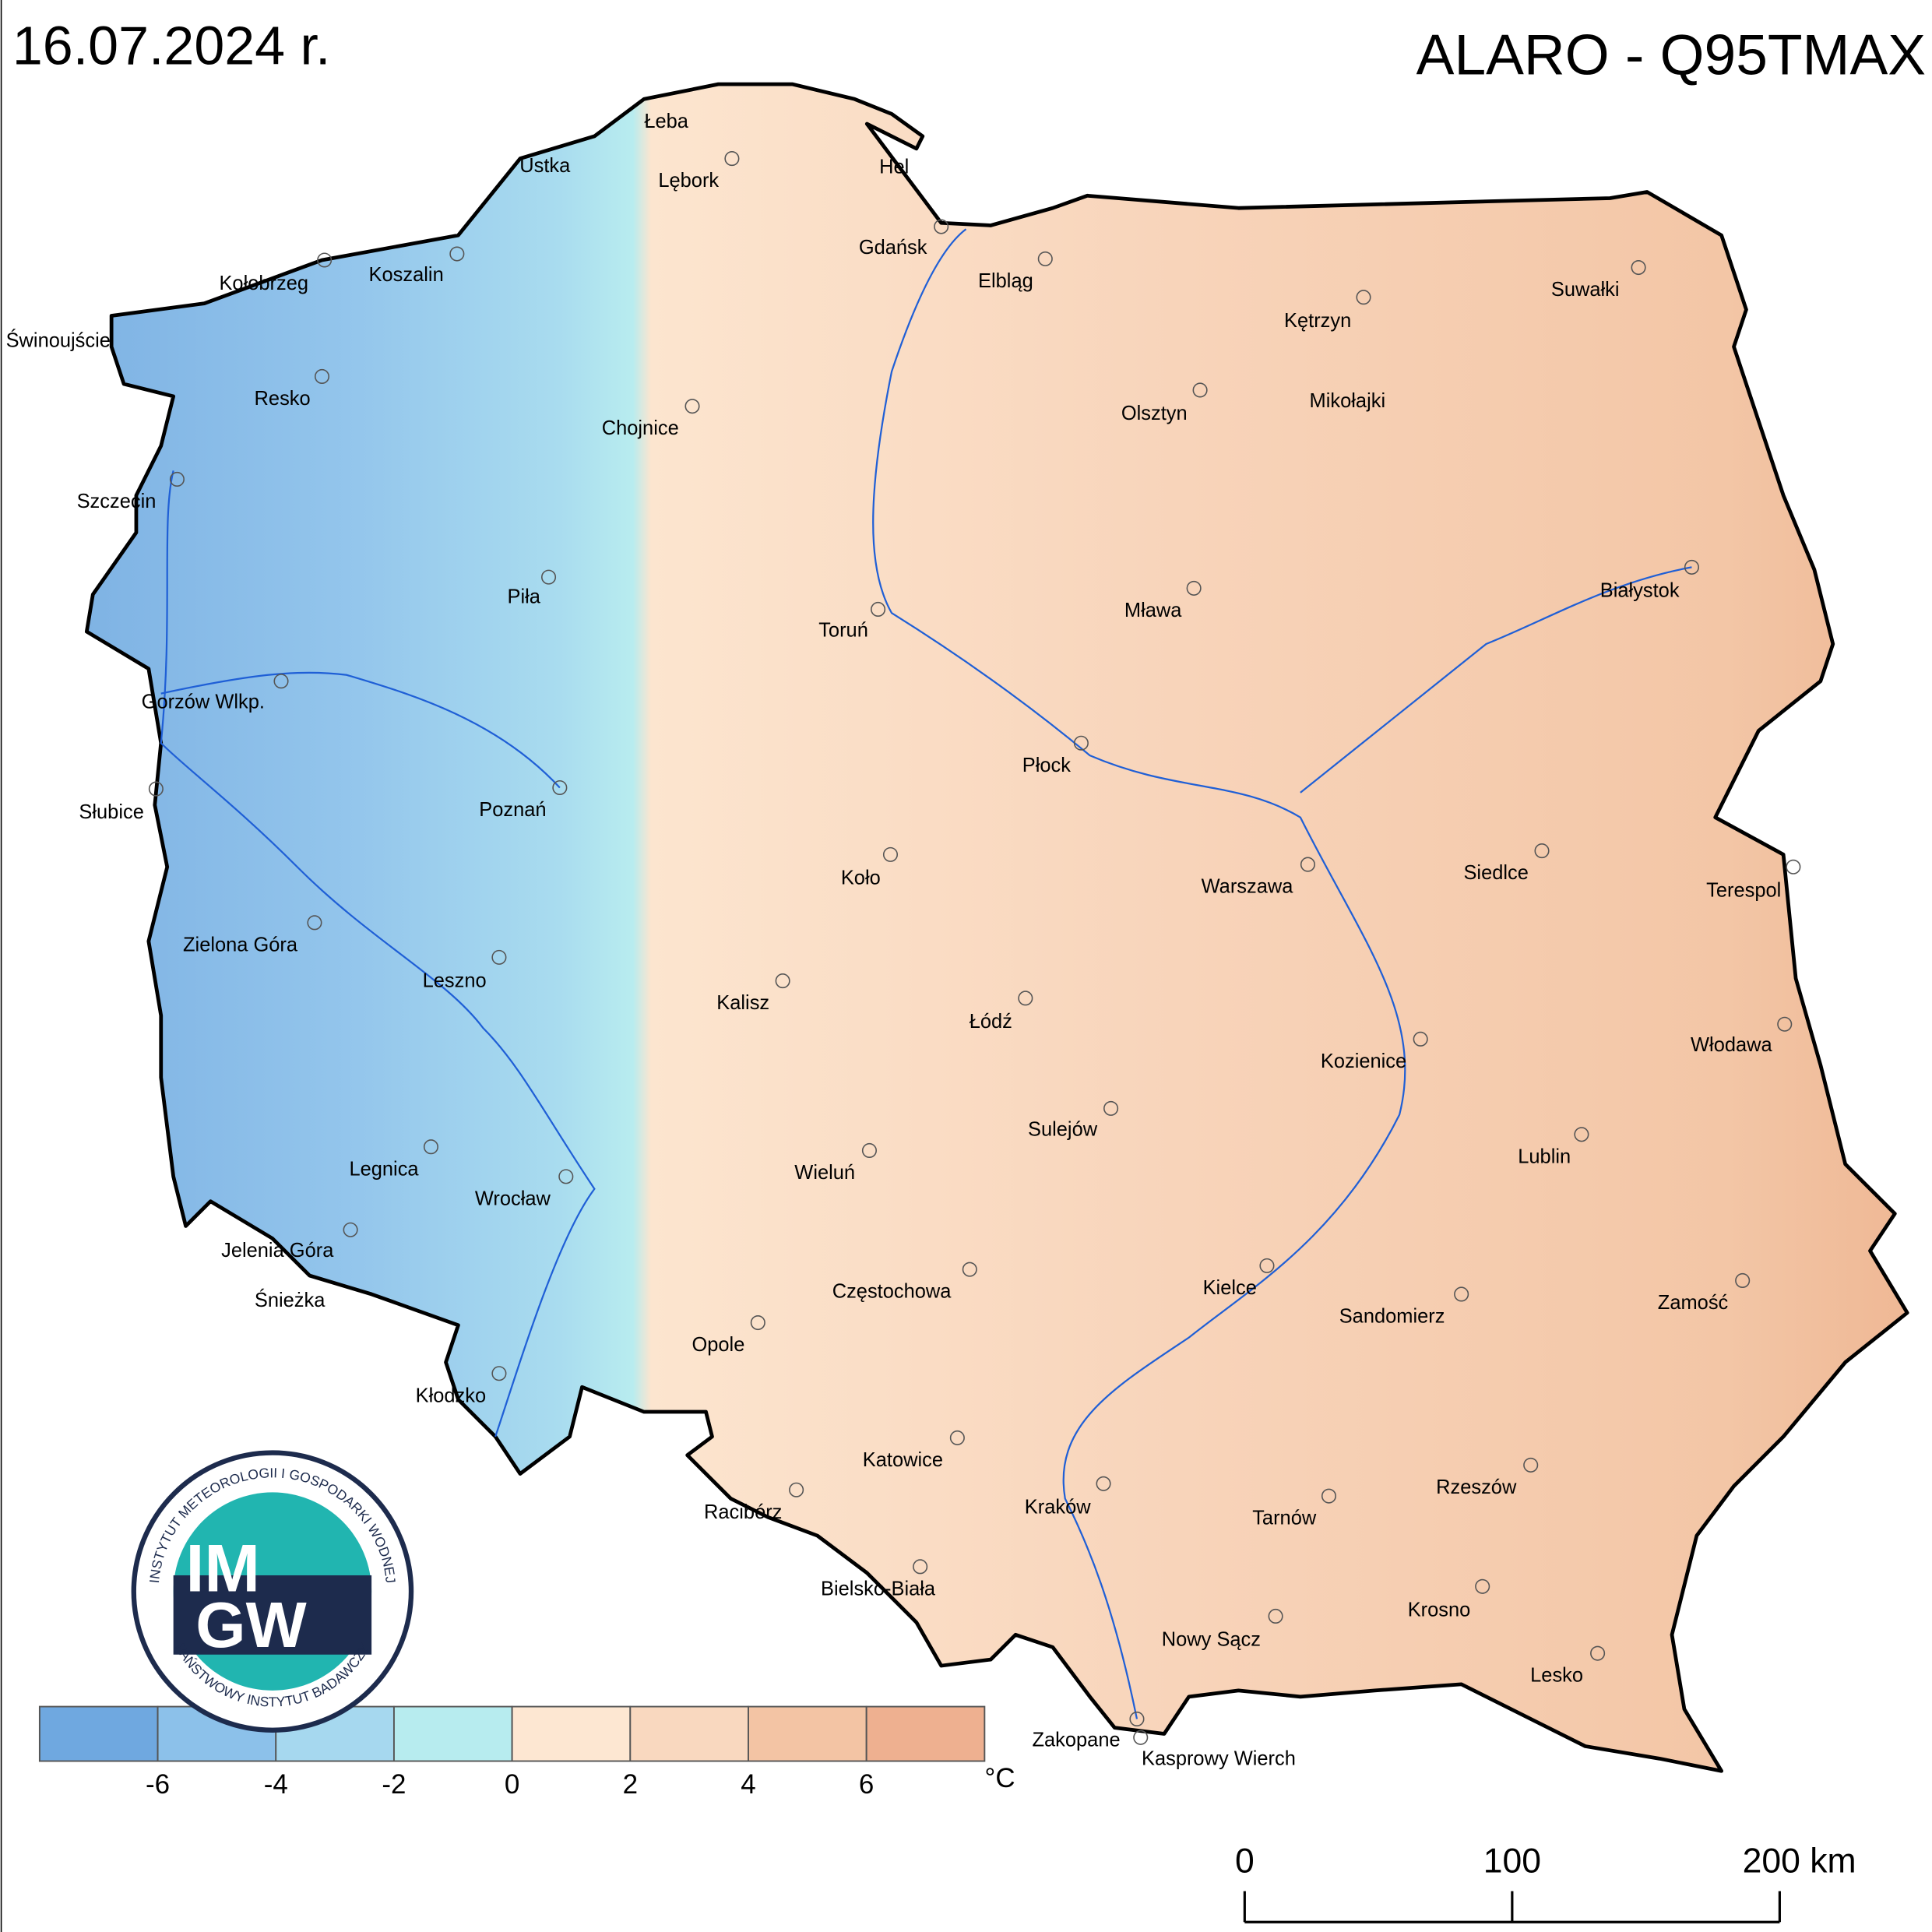  I want to click on city-label: Kasprowy Wierch, so click(1219, 1758).